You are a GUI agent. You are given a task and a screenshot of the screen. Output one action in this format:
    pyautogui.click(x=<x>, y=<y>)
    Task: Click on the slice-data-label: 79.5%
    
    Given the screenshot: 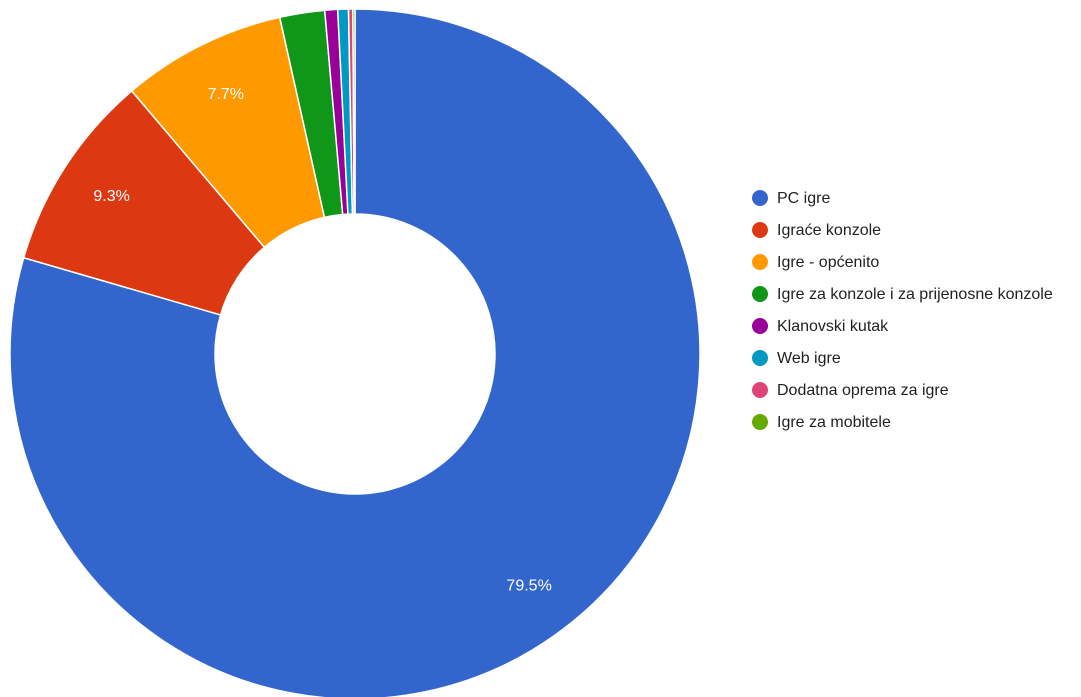 What is the action you would take?
    pyautogui.click(x=528, y=585)
    